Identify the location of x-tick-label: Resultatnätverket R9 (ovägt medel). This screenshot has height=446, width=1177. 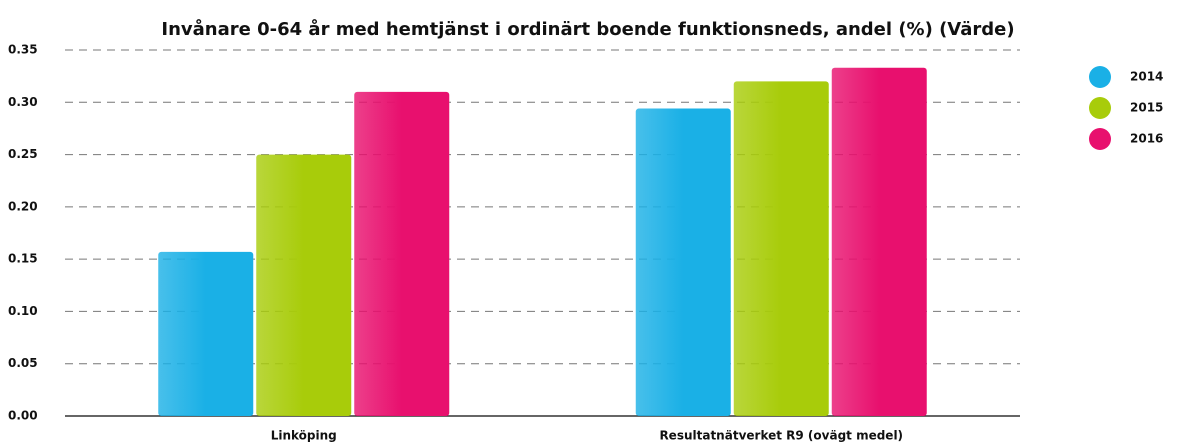
(781, 436).